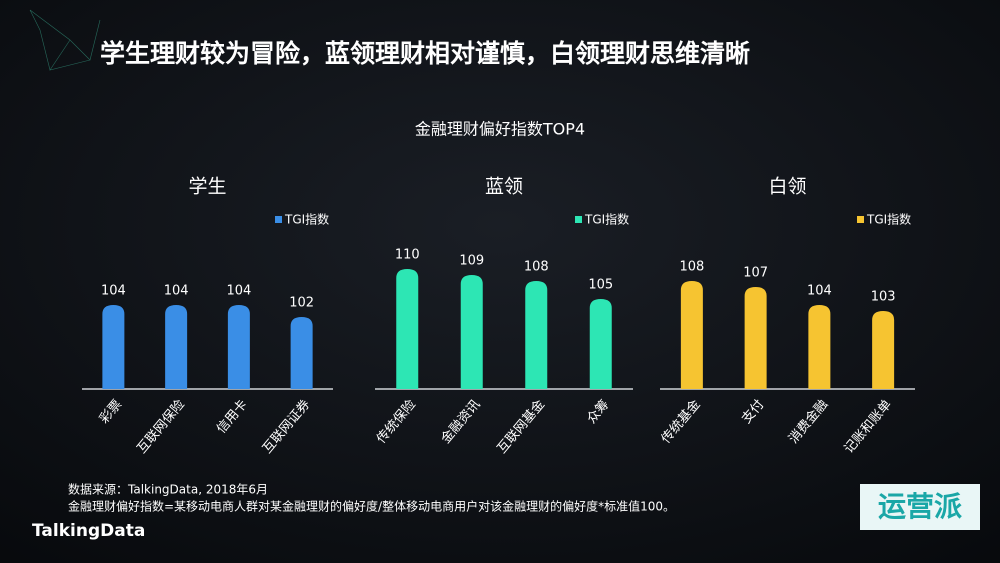  I want to click on value-label: 110, so click(407, 255).